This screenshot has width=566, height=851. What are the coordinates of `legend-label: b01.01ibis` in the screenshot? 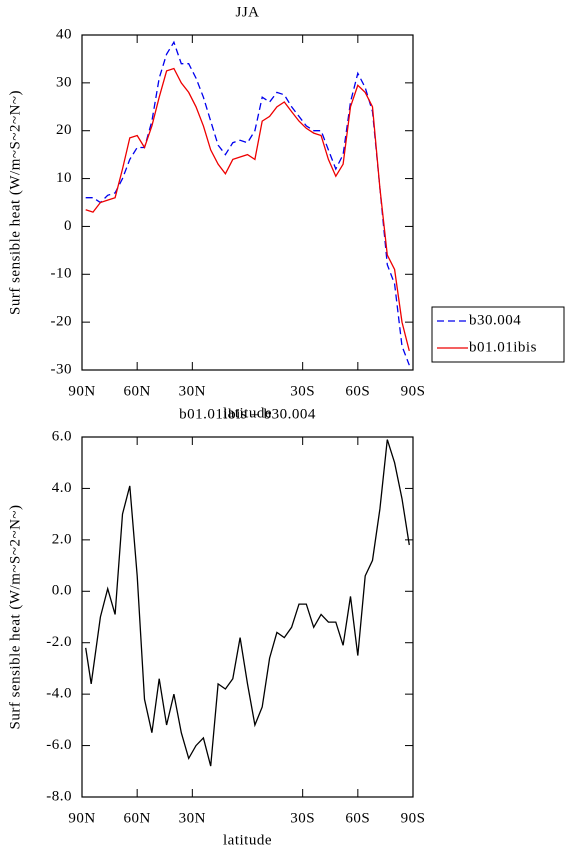 It's located at (503, 347).